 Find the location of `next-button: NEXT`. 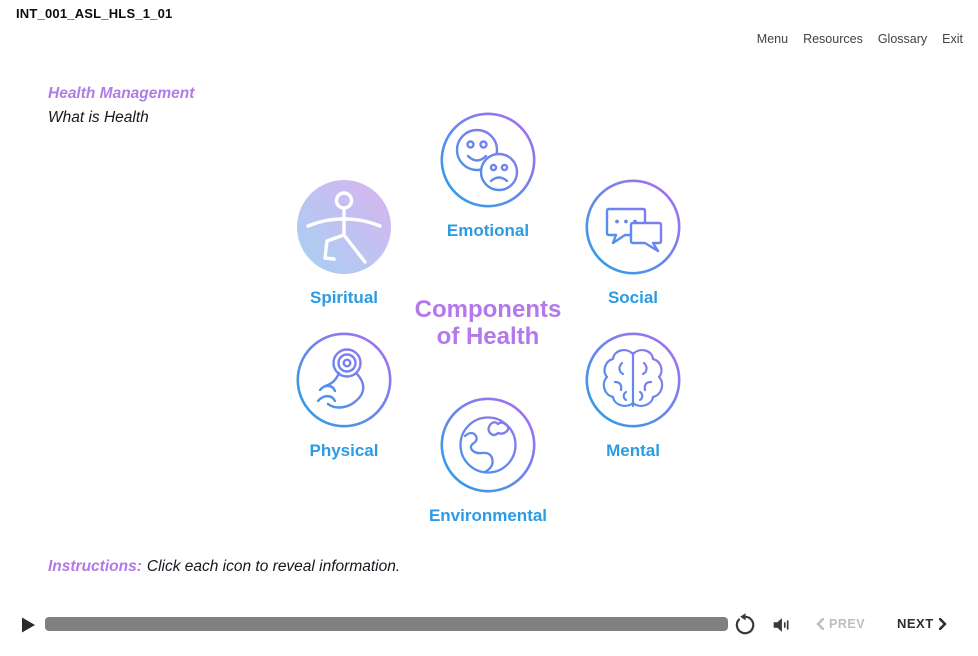

next-button: NEXT is located at coordinates (922, 623).